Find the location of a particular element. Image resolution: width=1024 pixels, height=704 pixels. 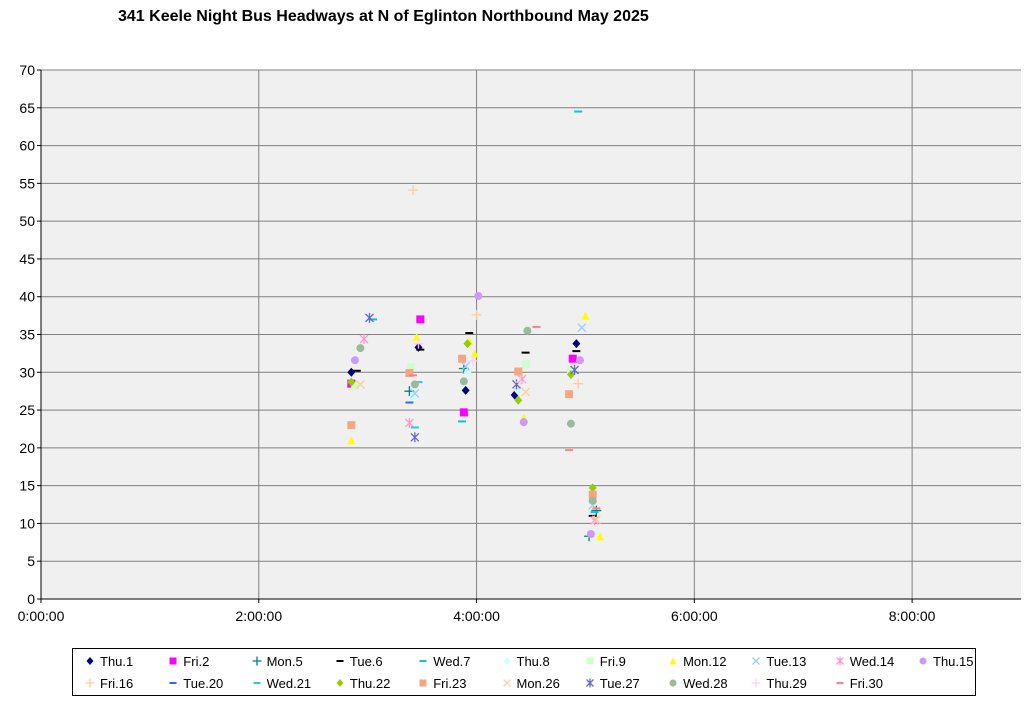

legend-label: Tue.13 is located at coordinates (786, 661).